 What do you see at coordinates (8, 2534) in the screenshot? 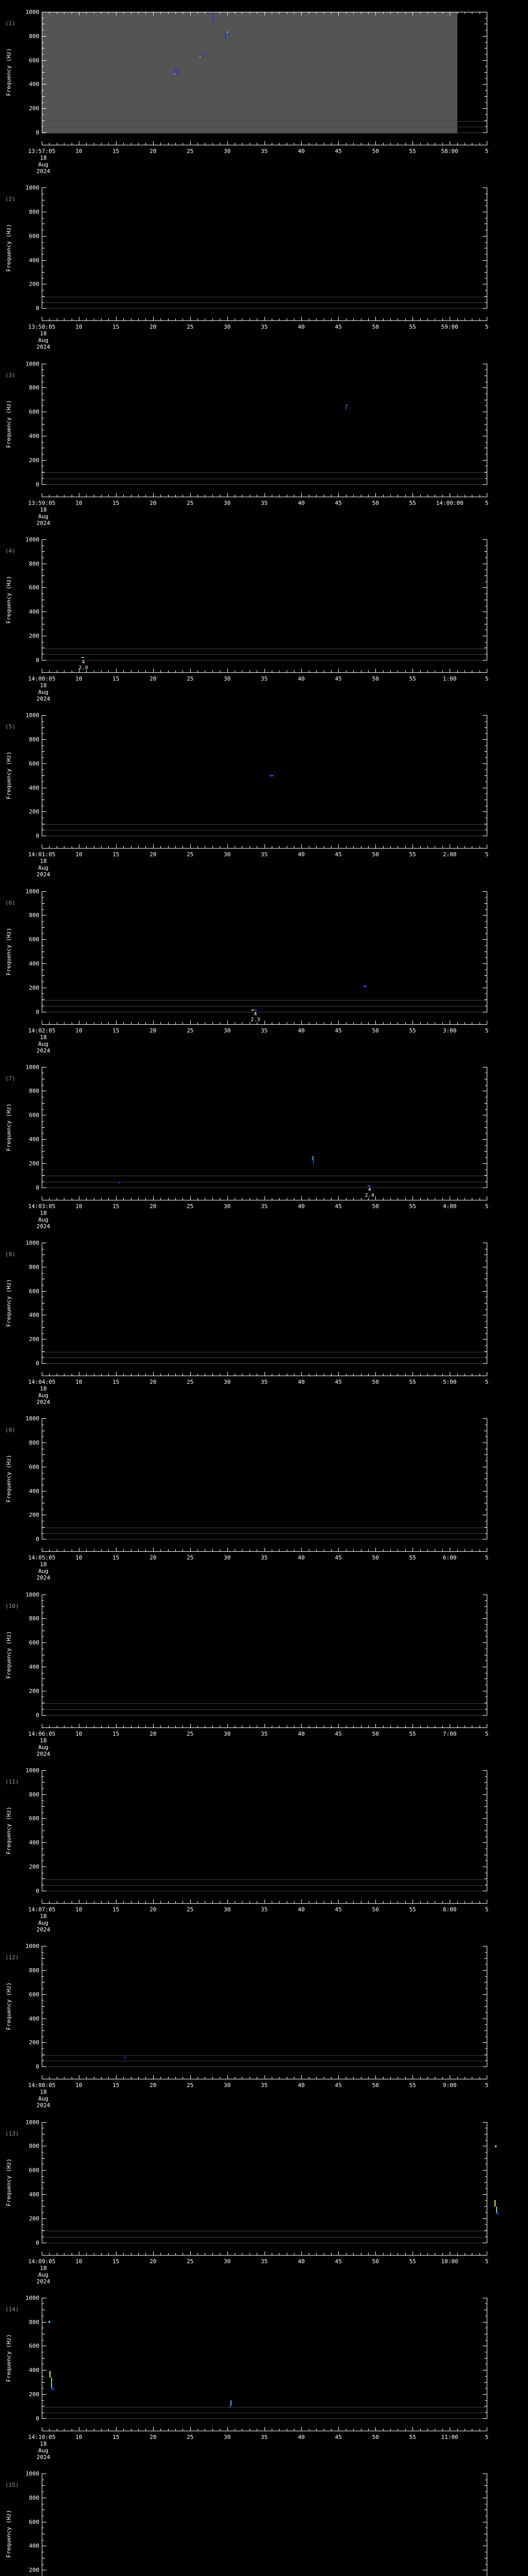
I see `y-axis-title: Frequency (Hz)` at bounding box center [8, 2534].